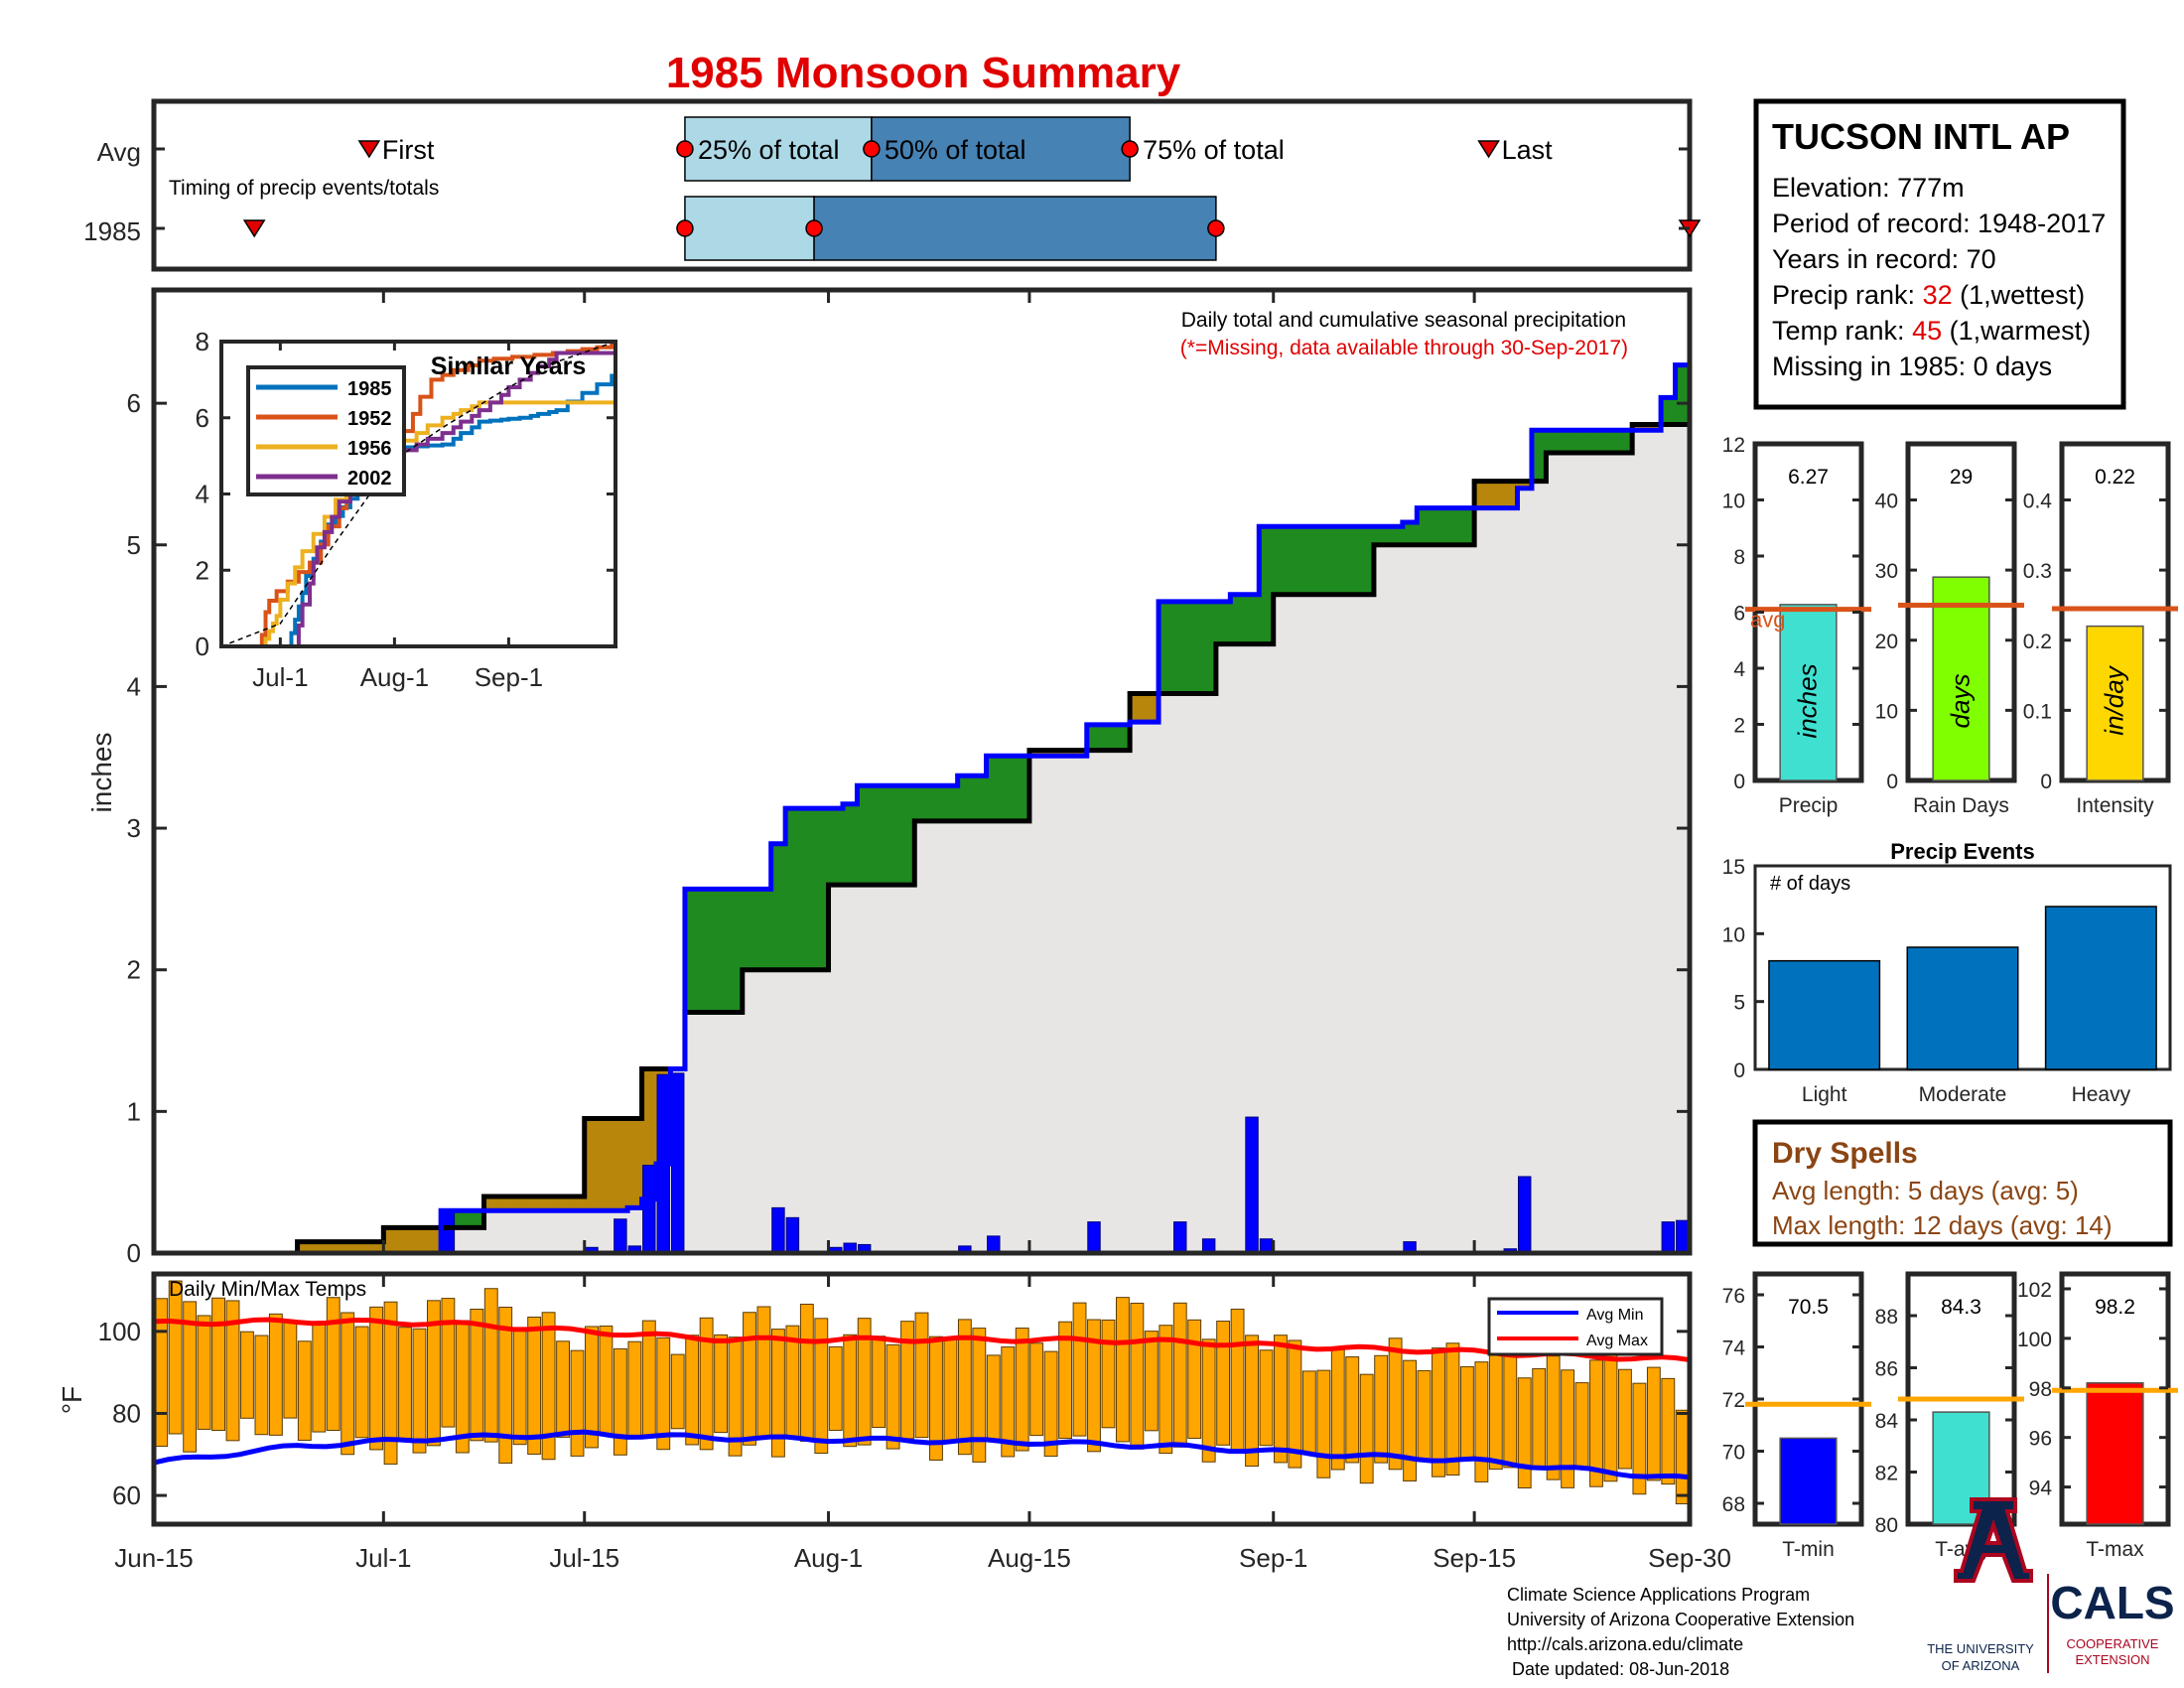  What do you see at coordinates (2038, 502) in the screenshot?
I see `stat-2-ytick-label: 0.4` at bounding box center [2038, 502].